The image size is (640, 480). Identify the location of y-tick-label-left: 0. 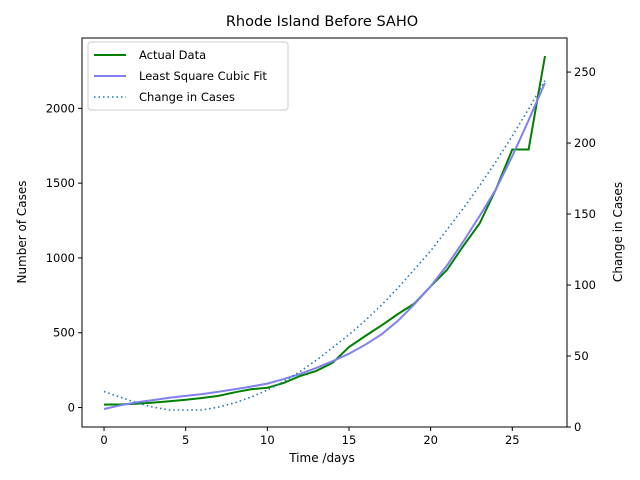
(71, 408).